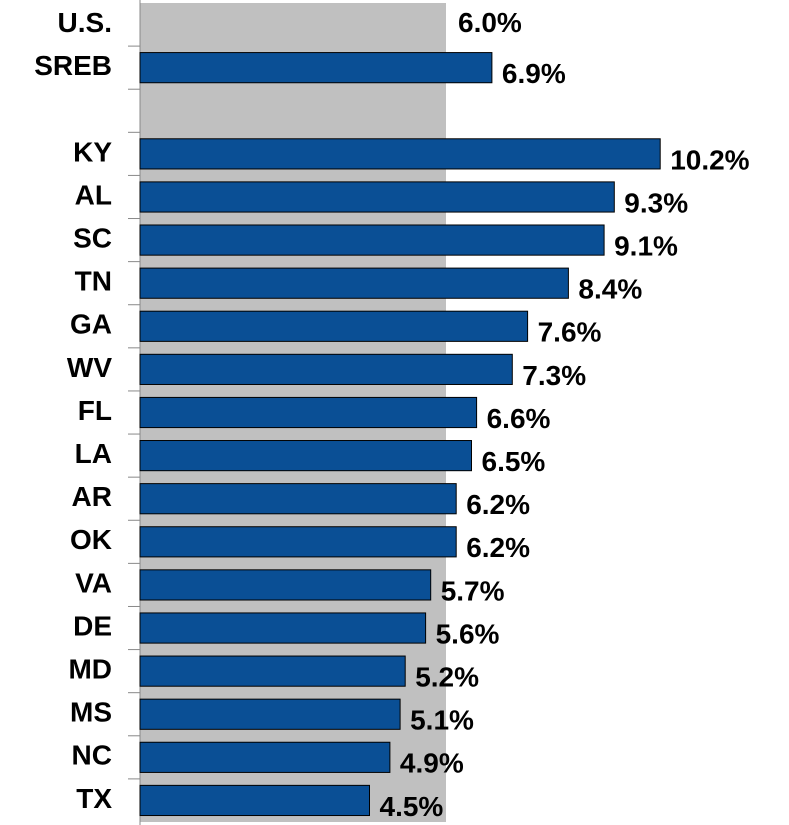 This screenshot has width=789, height=825. I want to click on value-label: 5.1%, so click(442, 720).